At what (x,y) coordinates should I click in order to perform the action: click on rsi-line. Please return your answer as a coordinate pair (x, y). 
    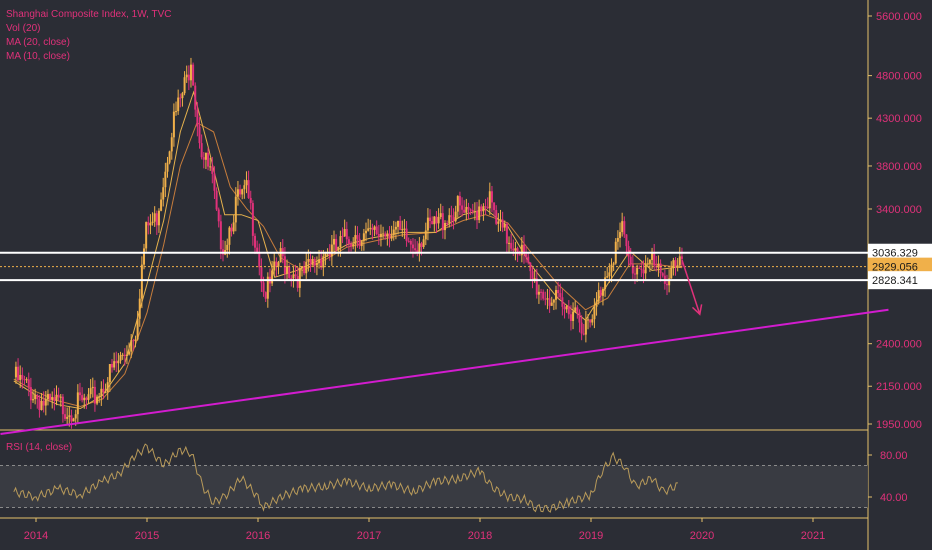
    Looking at the image, I should click on (345, 478).